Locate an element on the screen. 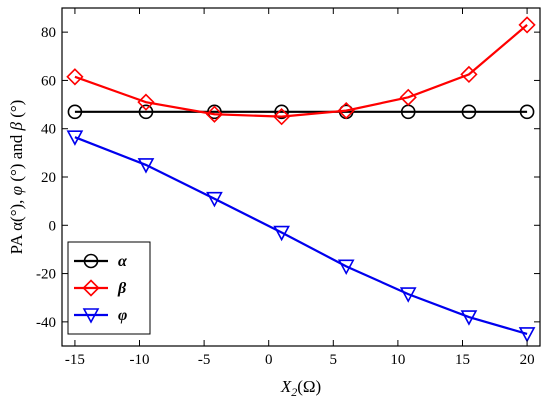  legend: αβφ is located at coordinates (109, 288).